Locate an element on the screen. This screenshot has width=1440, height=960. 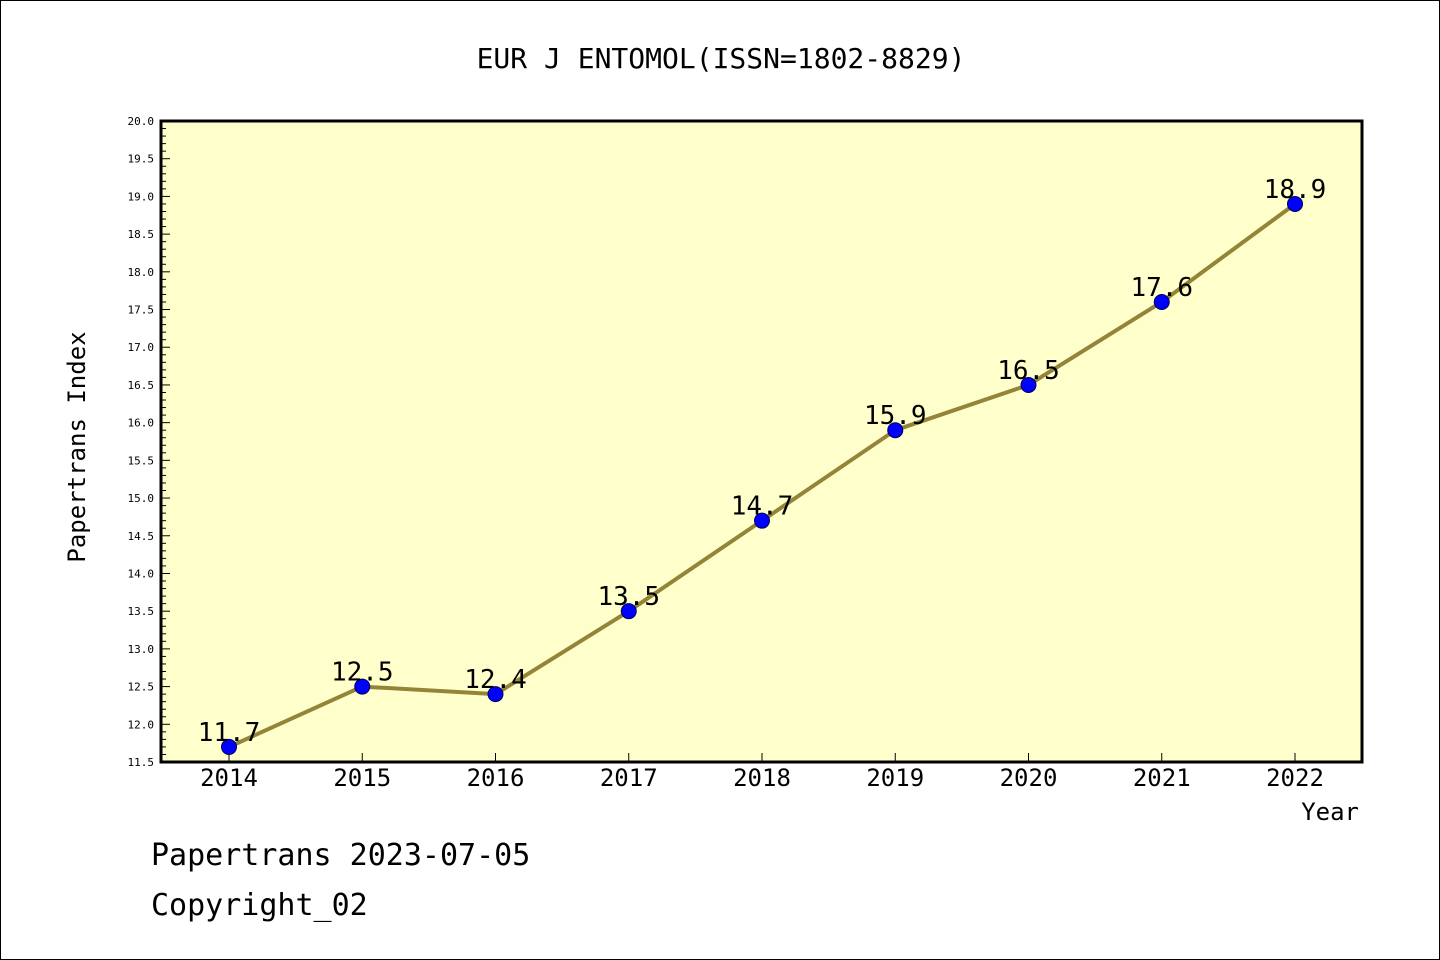
data-label: 13.5 is located at coordinates (628, 597).